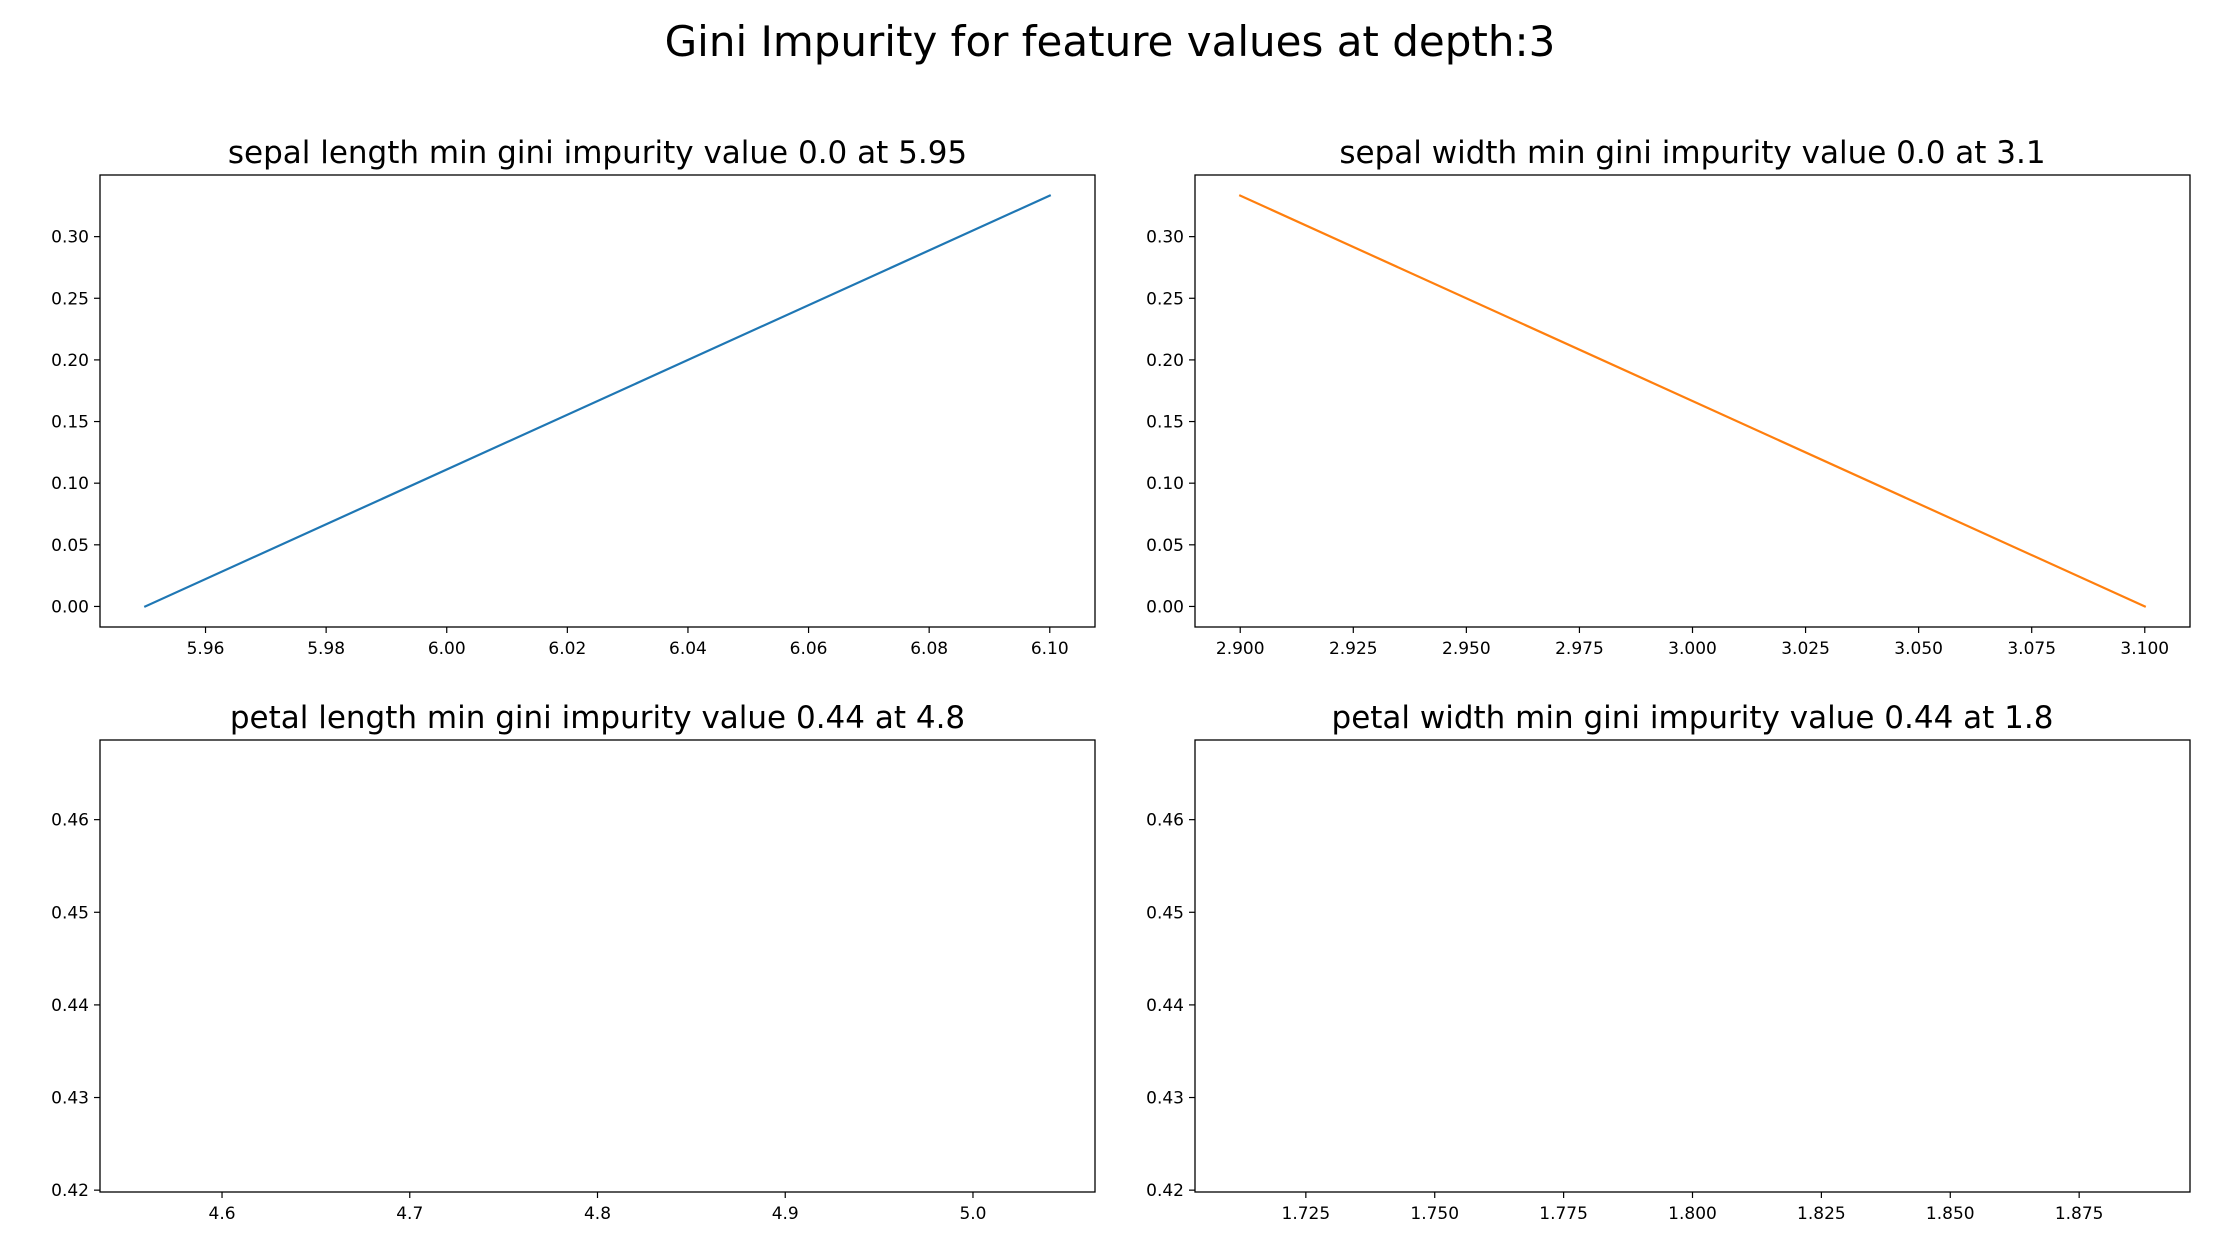 The width and height of the screenshot is (2220, 1260). What do you see at coordinates (1579, 649) in the screenshot?
I see `x-tick-label: 2.975` at bounding box center [1579, 649].